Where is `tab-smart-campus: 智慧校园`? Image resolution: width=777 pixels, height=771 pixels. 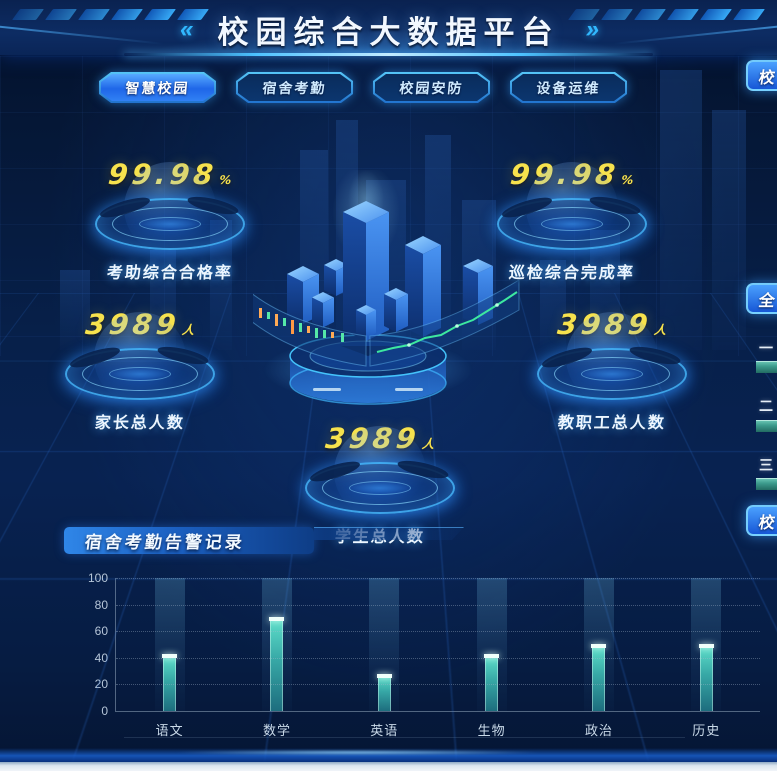
tab-smart-campus: 智慧校园 is located at coordinates (157, 87).